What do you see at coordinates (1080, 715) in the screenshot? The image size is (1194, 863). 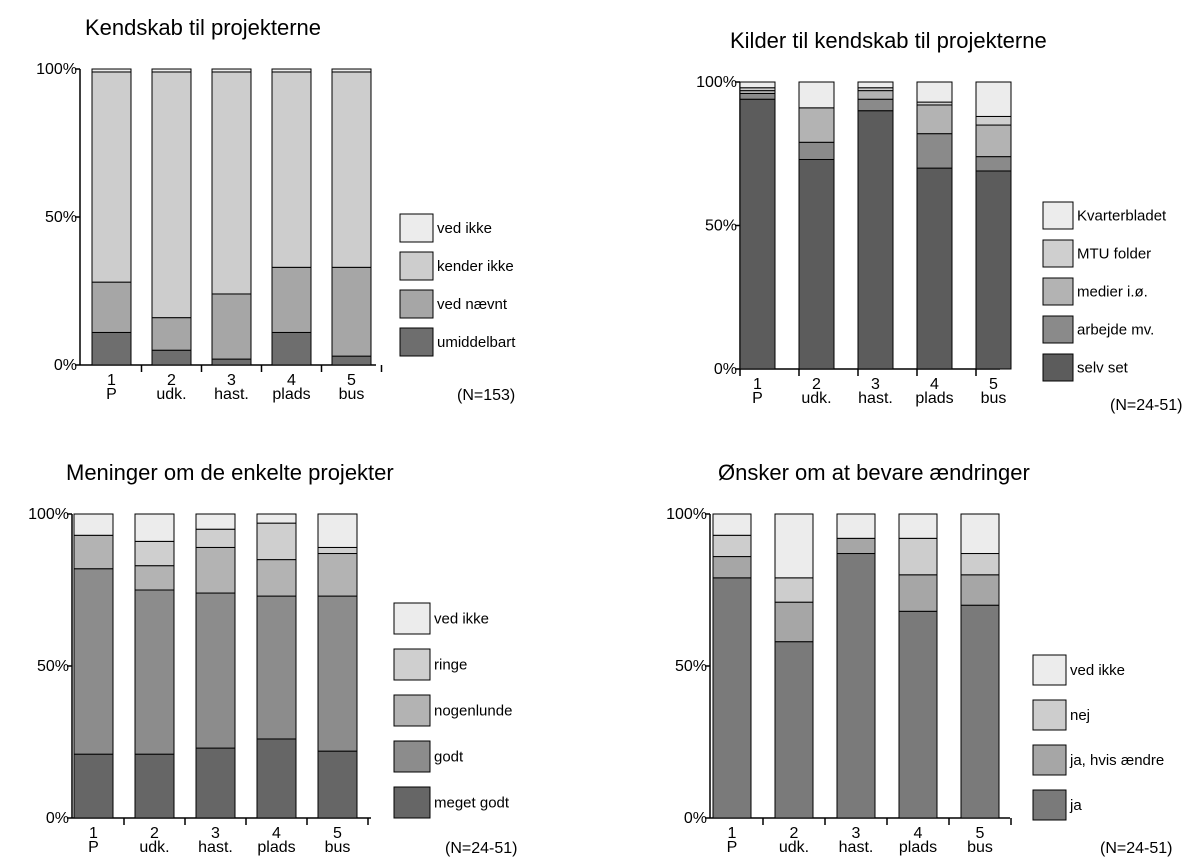 I see `legend-label: nej` at bounding box center [1080, 715].